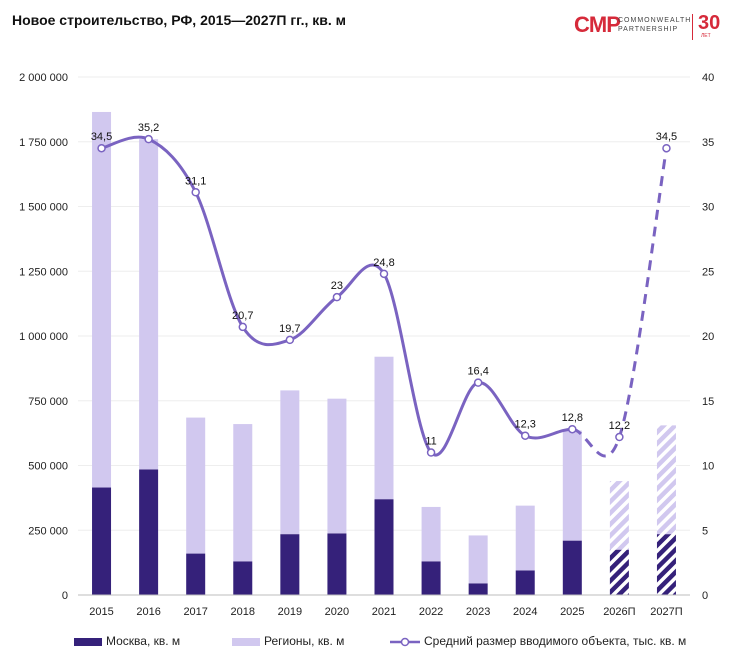  I want to click on legend-regions: Регионы, кв. м, so click(288, 641).